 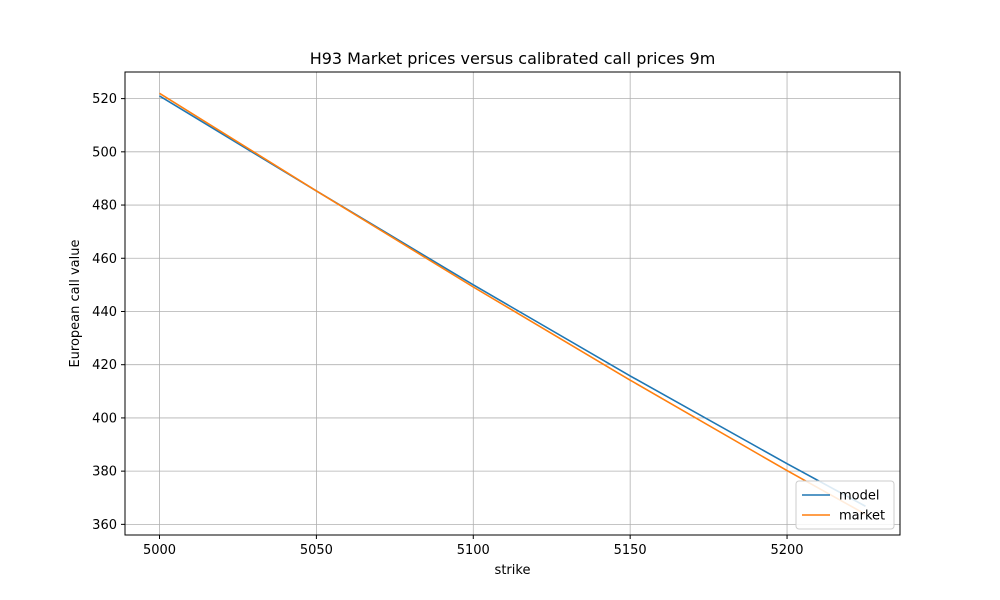 I want to click on y-tick-label: 420, so click(x=104, y=365).